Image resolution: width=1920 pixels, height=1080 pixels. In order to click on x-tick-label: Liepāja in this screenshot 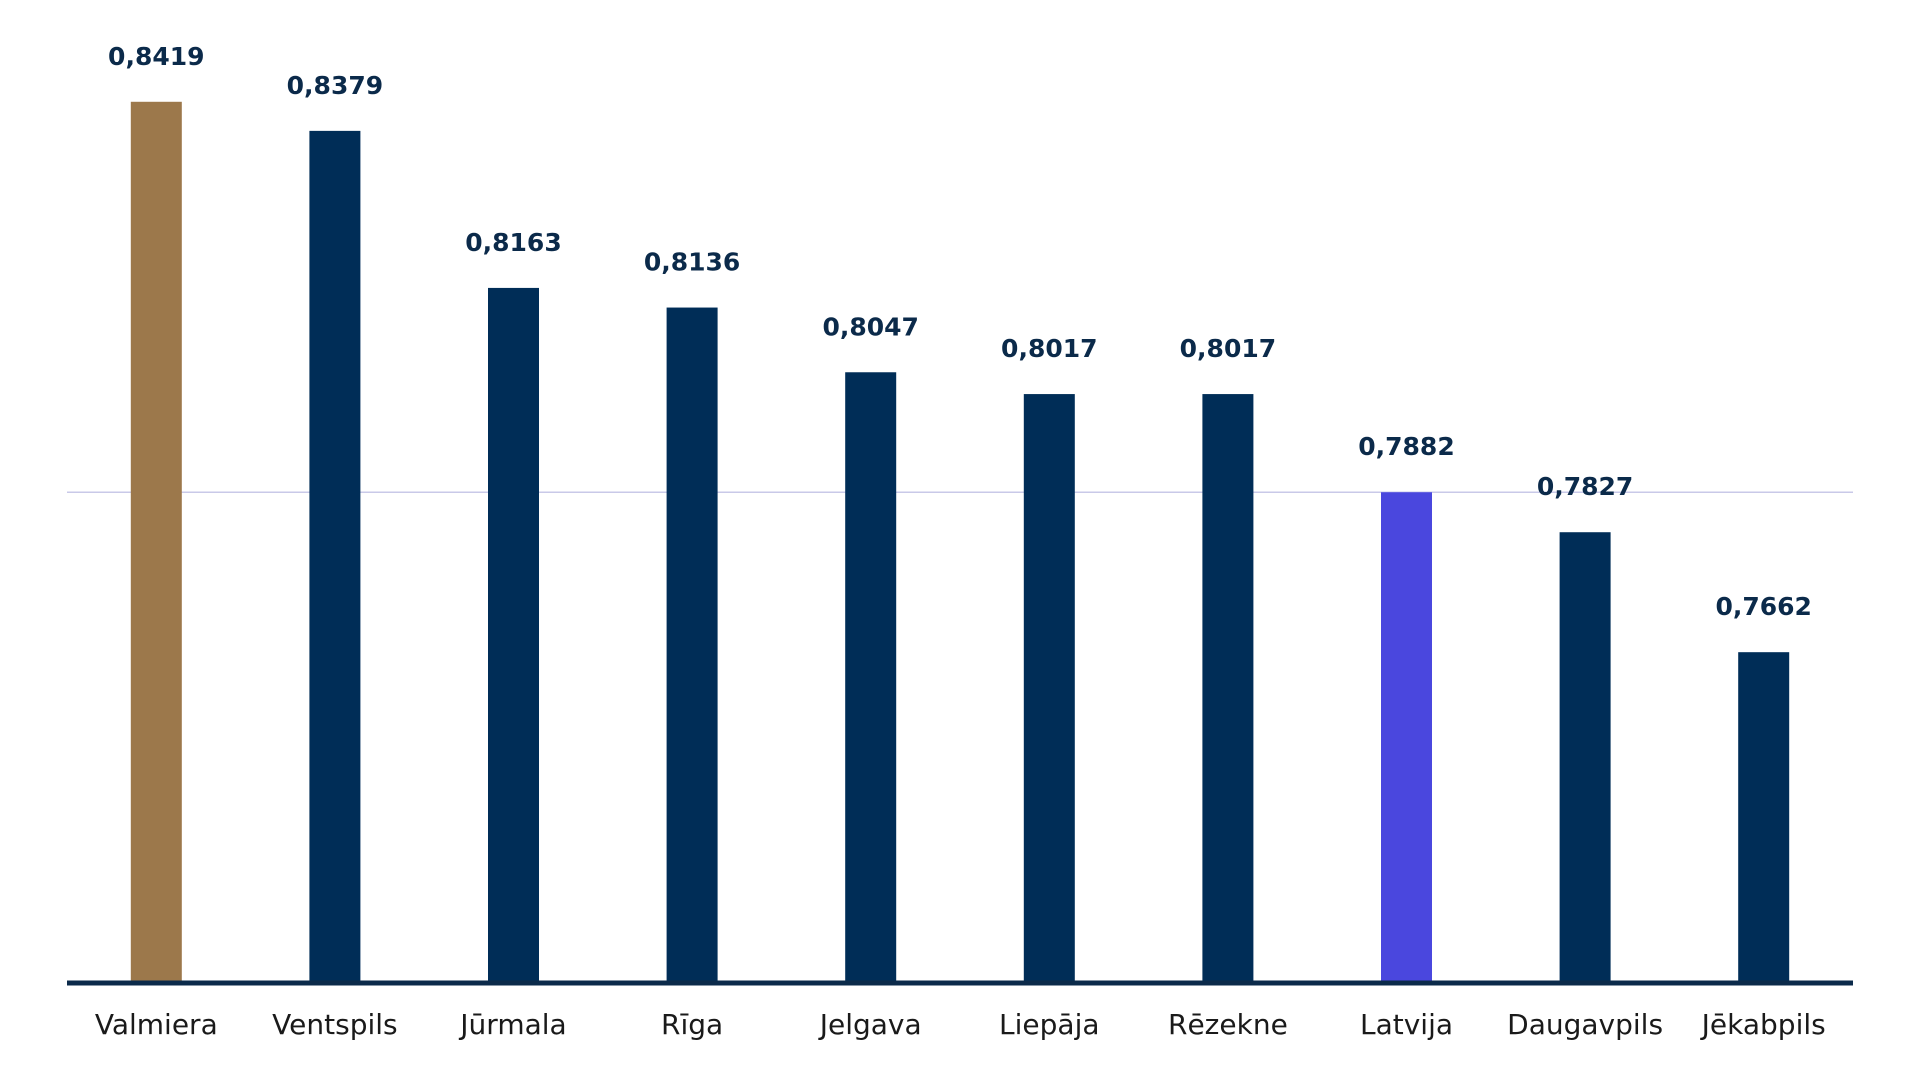, I will do `click(1049, 1024)`.